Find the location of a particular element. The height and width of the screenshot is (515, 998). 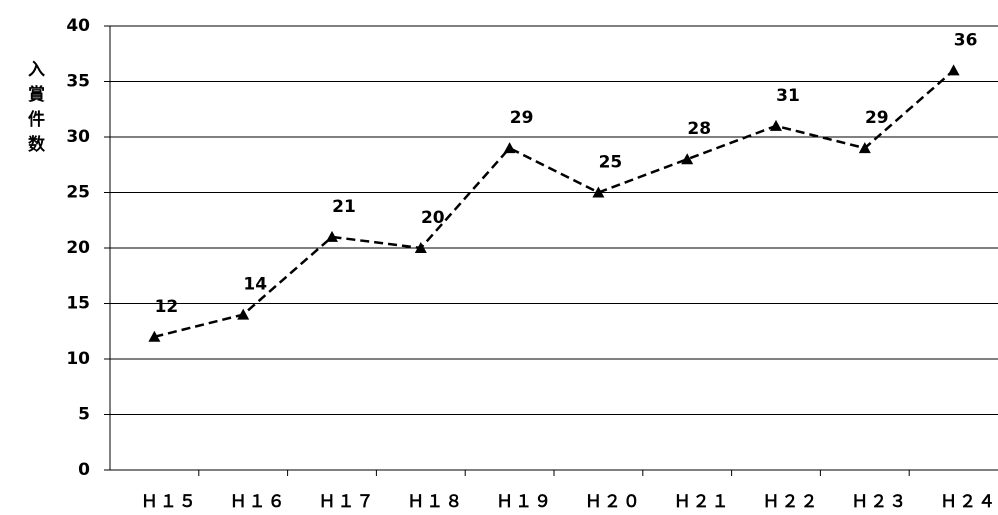

x-tick-label: Ｈ１９ is located at coordinates (524, 502).